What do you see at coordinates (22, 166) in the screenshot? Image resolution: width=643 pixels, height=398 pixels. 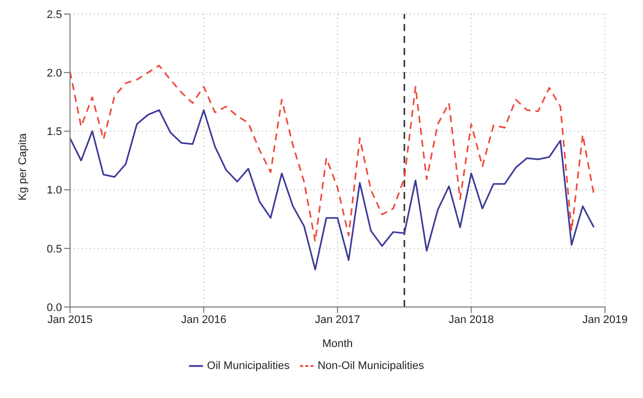 I see `y-axis-title: Kg per Capita` at bounding box center [22, 166].